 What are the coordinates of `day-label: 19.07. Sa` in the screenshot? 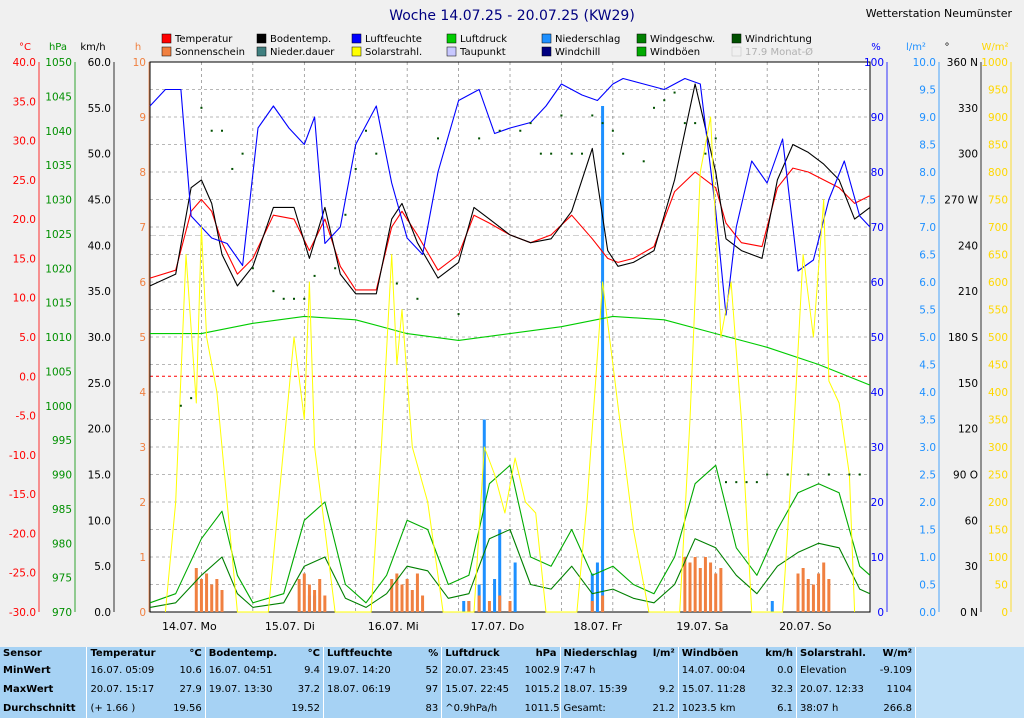 It's located at (702, 626).